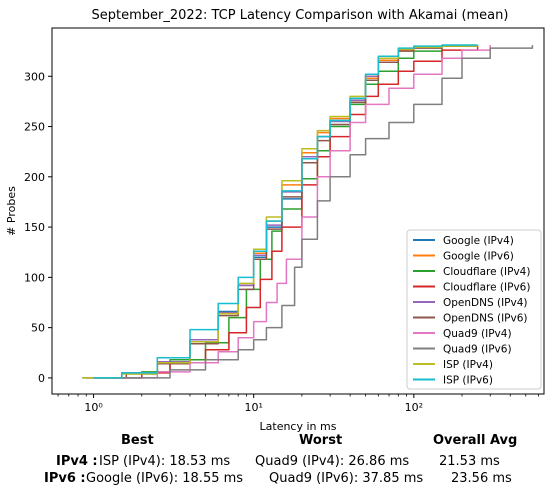 The width and height of the screenshot is (555, 496). Describe the element at coordinates (165, 478) in the screenshot. I see `summary-row-ipv6-best: Google (IPv6): 18.55 ms` at that location.